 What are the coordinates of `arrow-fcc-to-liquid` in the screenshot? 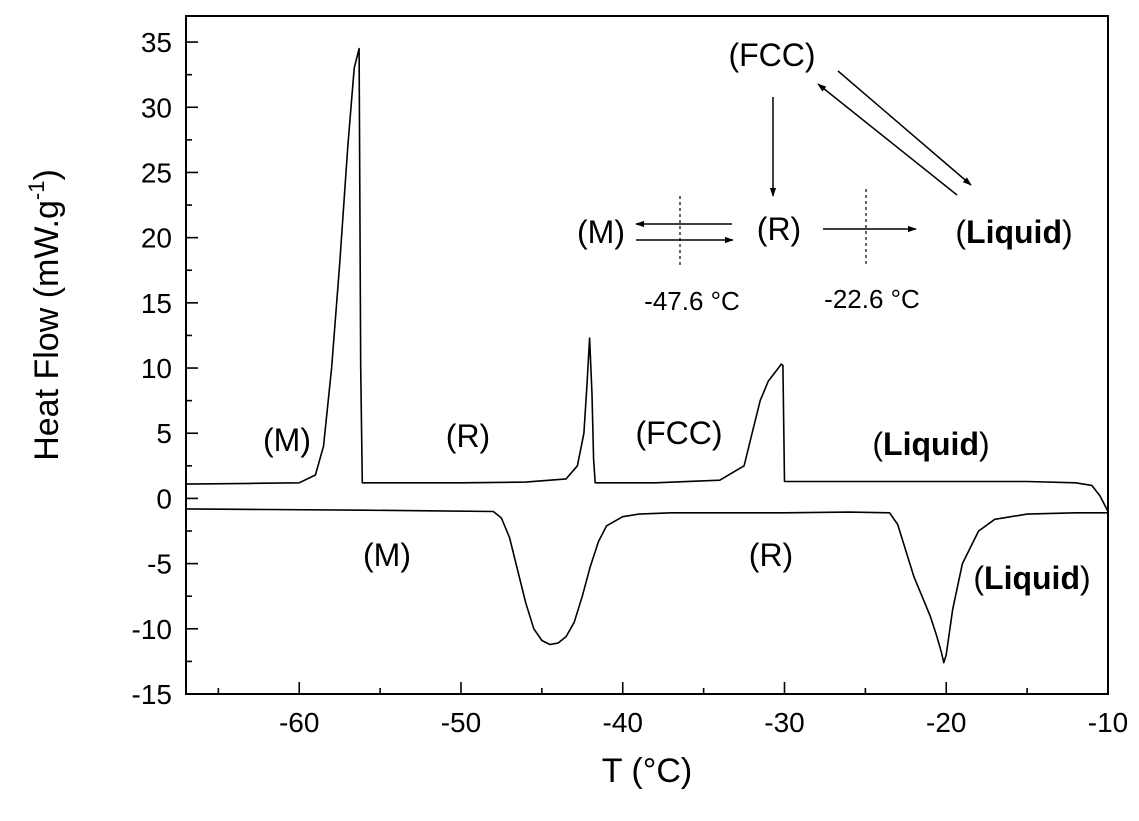 It's located at (904, 128).